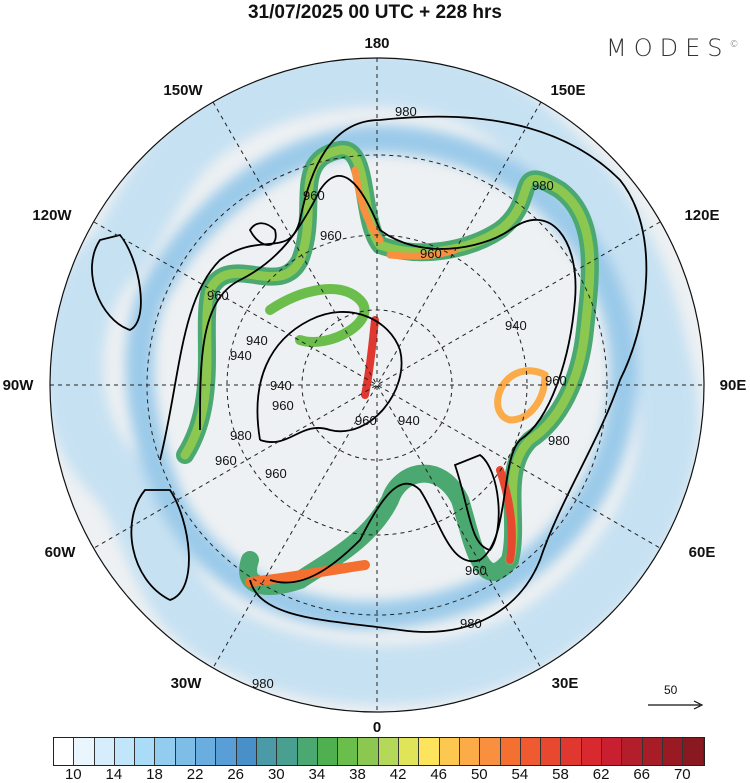 The image size is (750, 783). What do you see at coordinates (439, 774) in the screenshot?
I see `colorbar-tick-label: 46` at bounding box center [439, 774].